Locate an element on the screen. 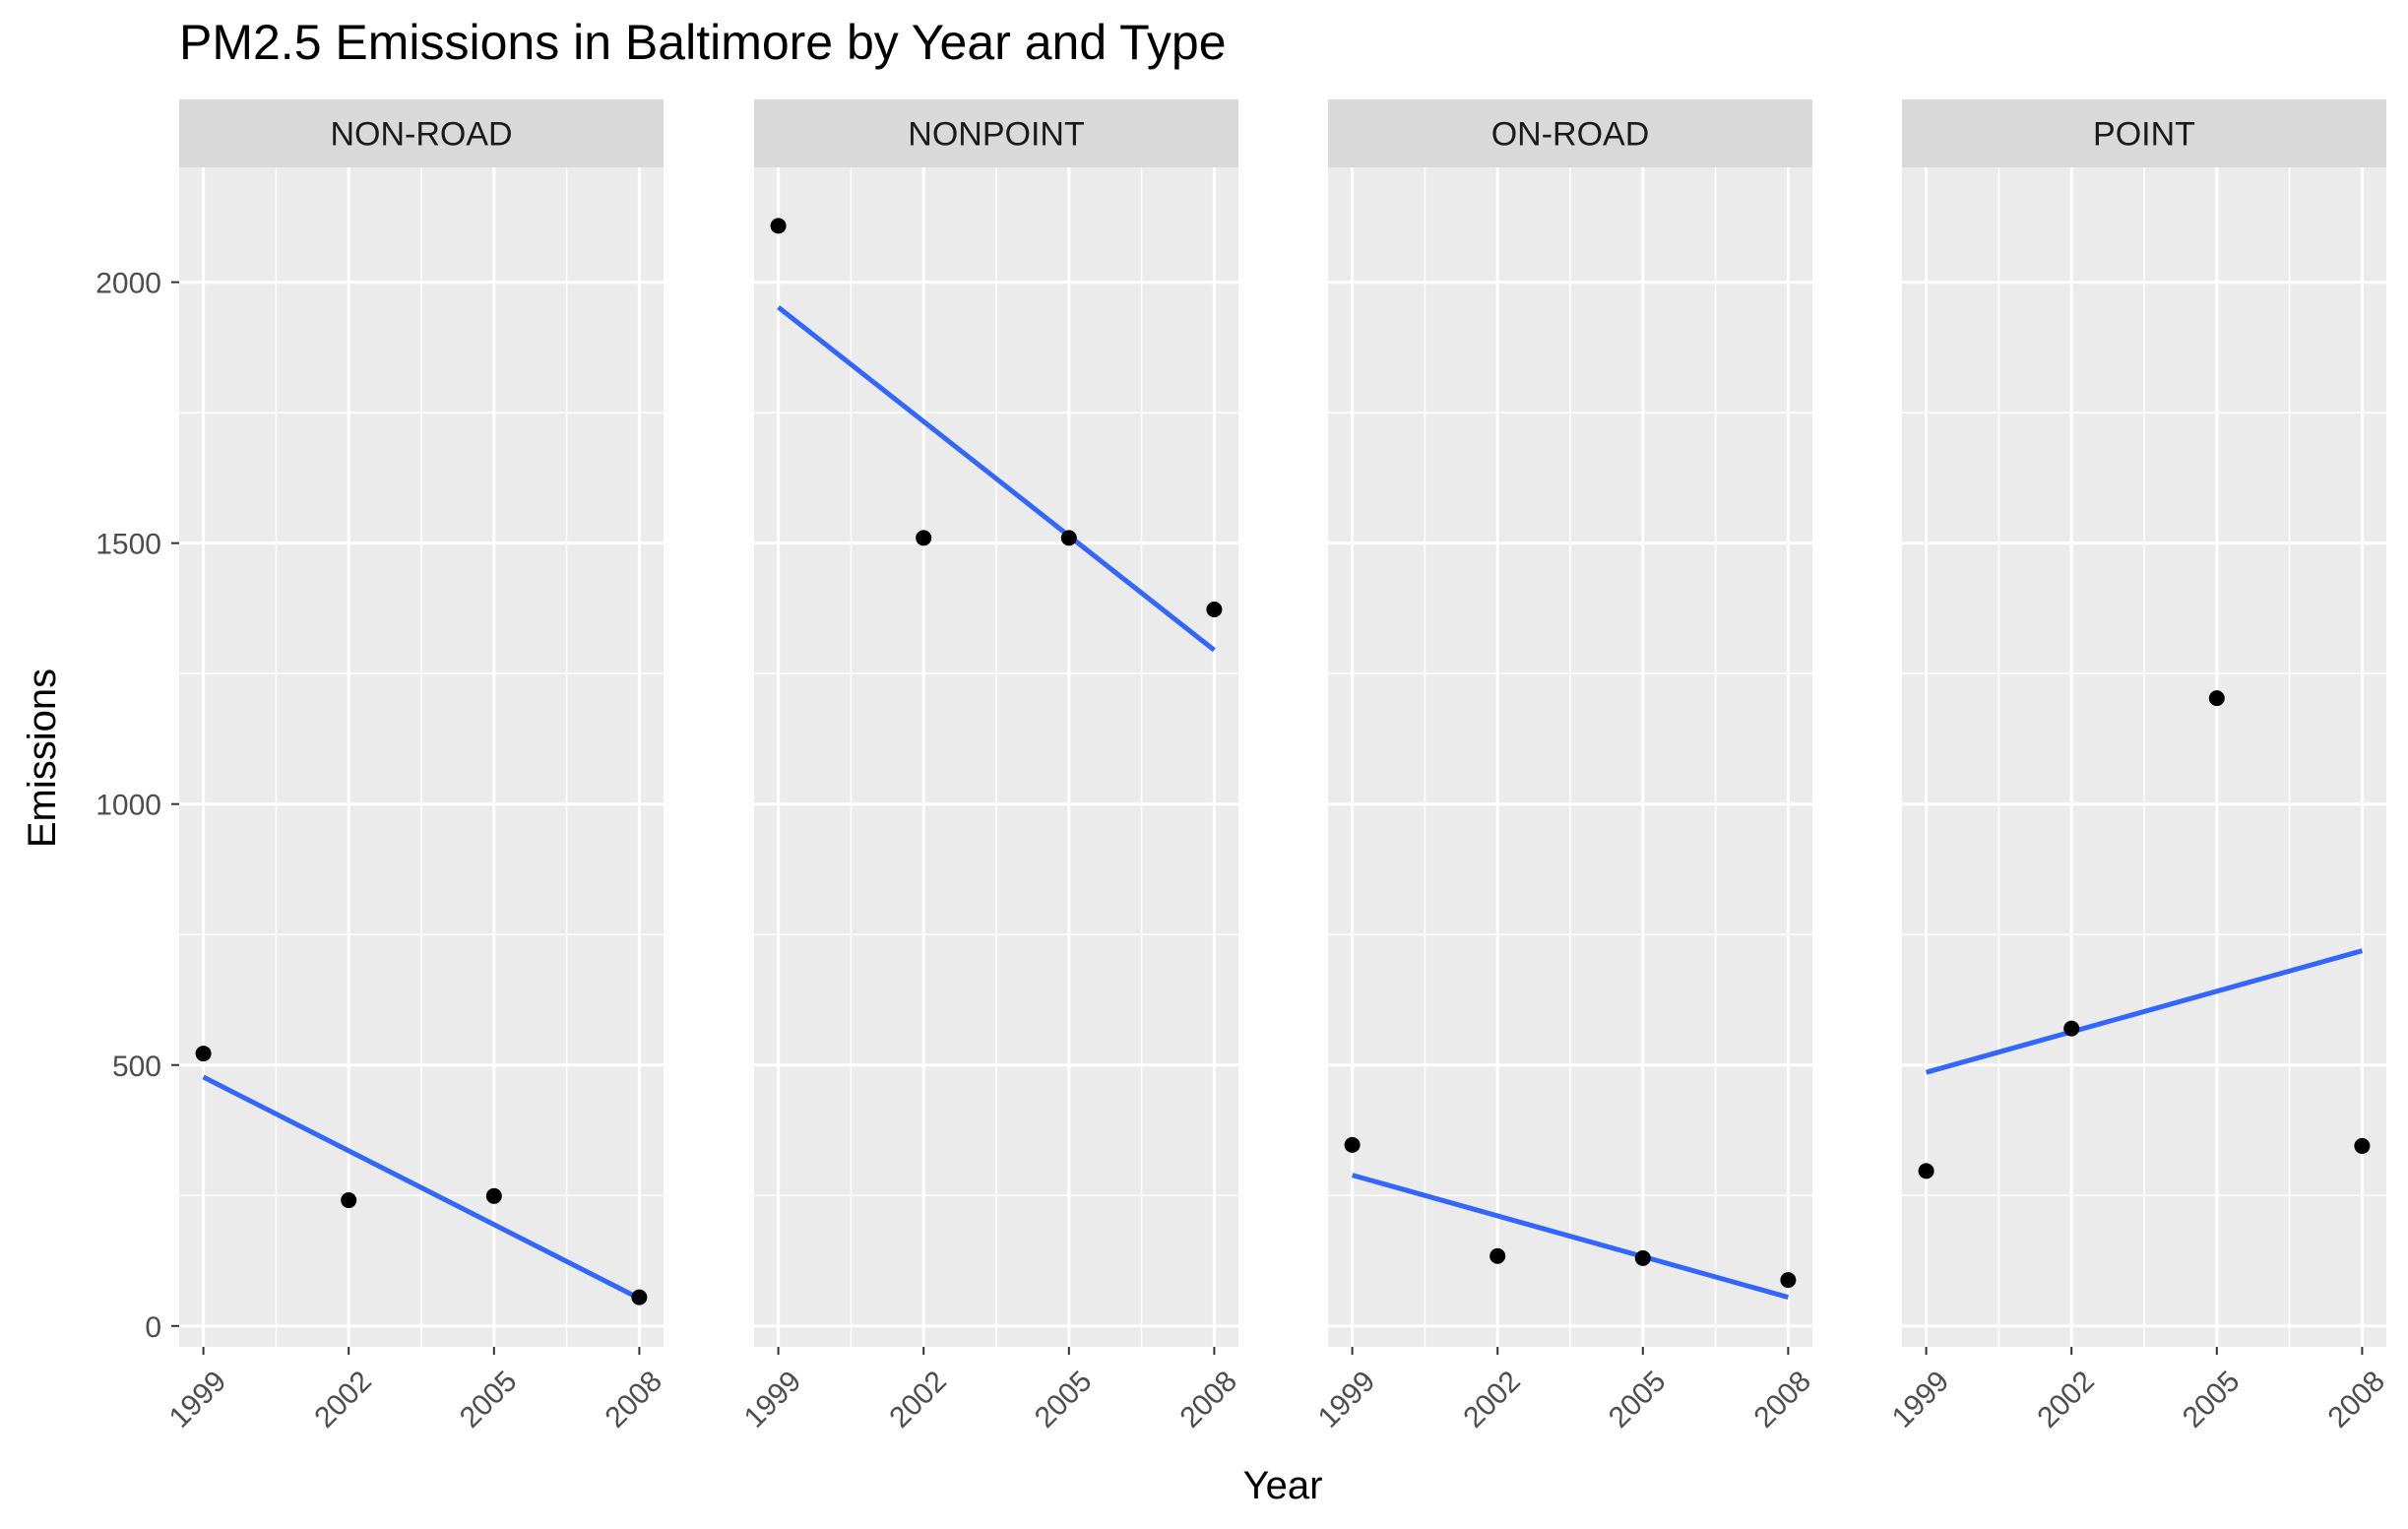 This screenshot has width=2408, height=1529. facet-strip-label: NONPOINT is located at coordinates (996, 135).